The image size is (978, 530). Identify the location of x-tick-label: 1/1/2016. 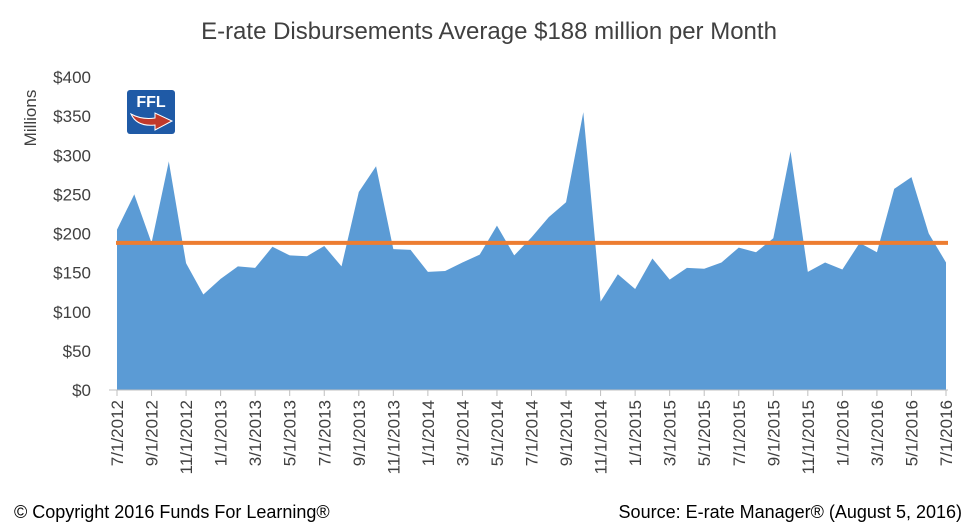
(842, 433).